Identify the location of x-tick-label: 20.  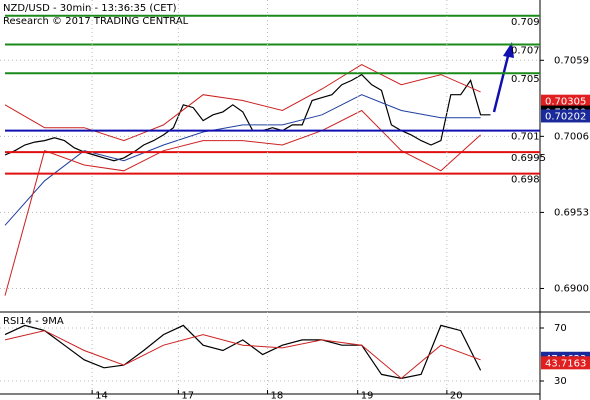
(456, 395).